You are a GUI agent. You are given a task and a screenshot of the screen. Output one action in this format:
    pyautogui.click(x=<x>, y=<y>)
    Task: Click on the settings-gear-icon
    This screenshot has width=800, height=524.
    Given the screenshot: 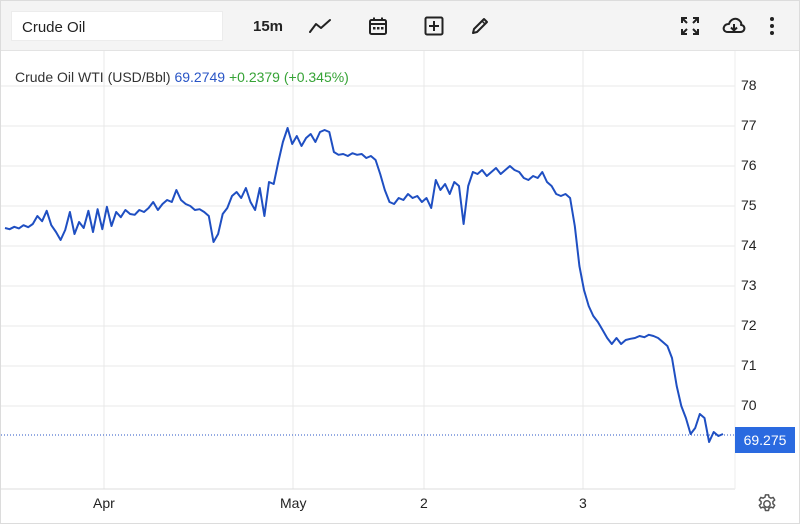 What is the action you would take?
    pyautogui.click(x=767, y=504)
    